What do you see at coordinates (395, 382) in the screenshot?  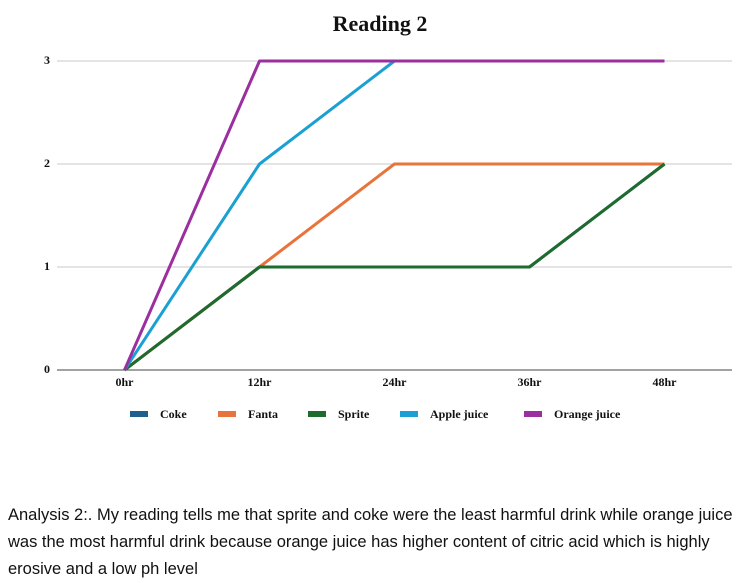 I see `x-tick-label: 24hr` at bounding box center [395, 382].